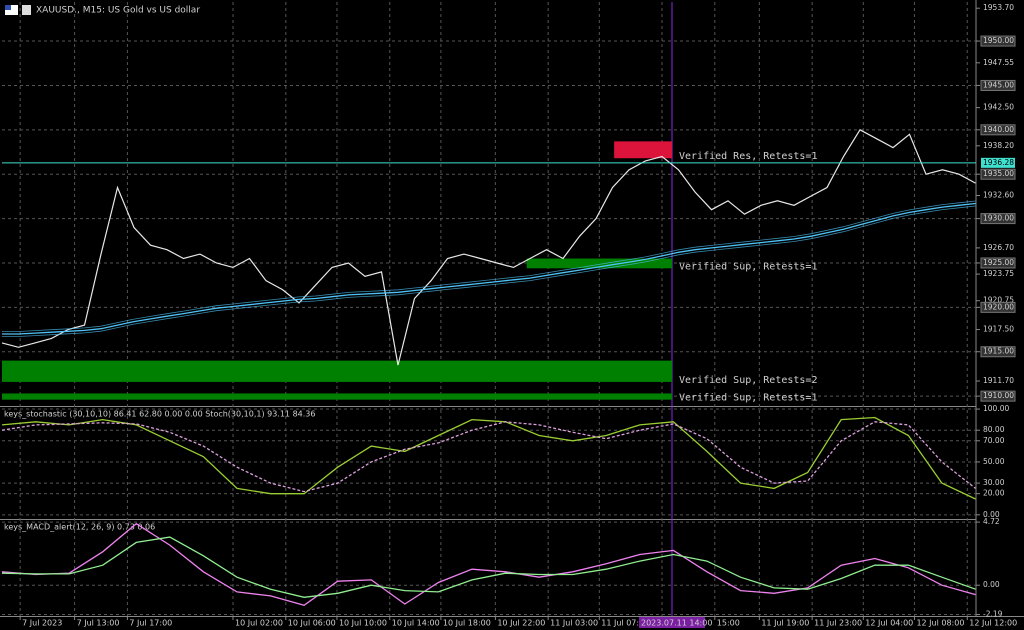 Image resolution: width=1024 pixels, height=630 pixels. Describe the element at coordinates (26, 10) in the screenshot. I see `chart-icon` at that location.